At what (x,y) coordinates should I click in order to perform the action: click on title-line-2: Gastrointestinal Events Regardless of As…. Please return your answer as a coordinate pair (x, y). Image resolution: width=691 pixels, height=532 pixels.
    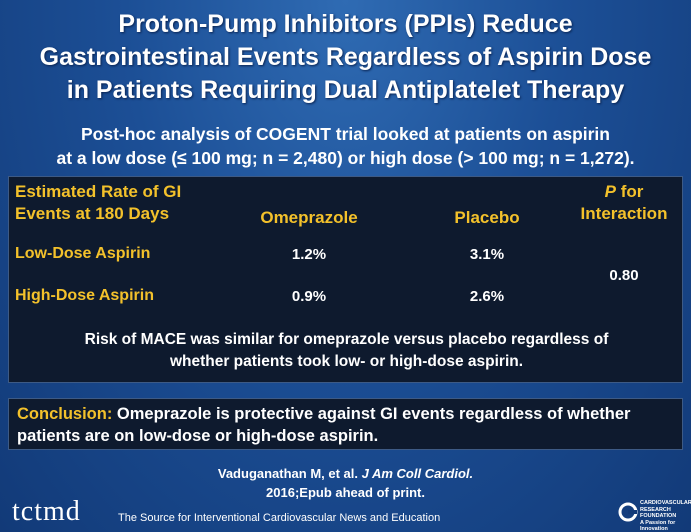
    Looking at the image, I should click on (345, 57).